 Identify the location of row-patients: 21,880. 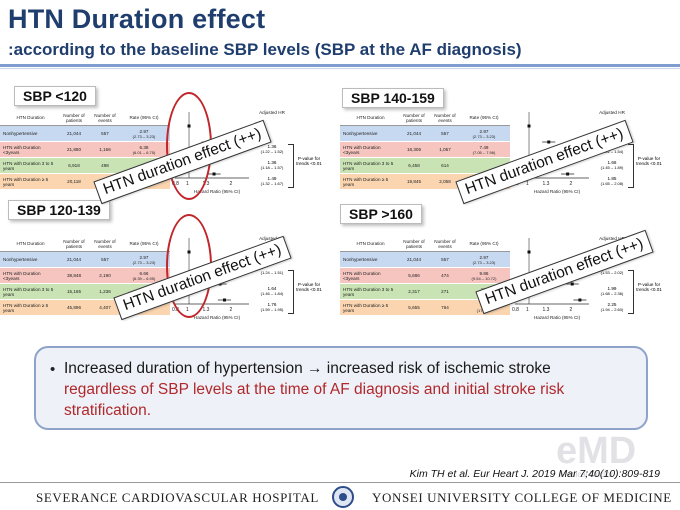
(74, 149).